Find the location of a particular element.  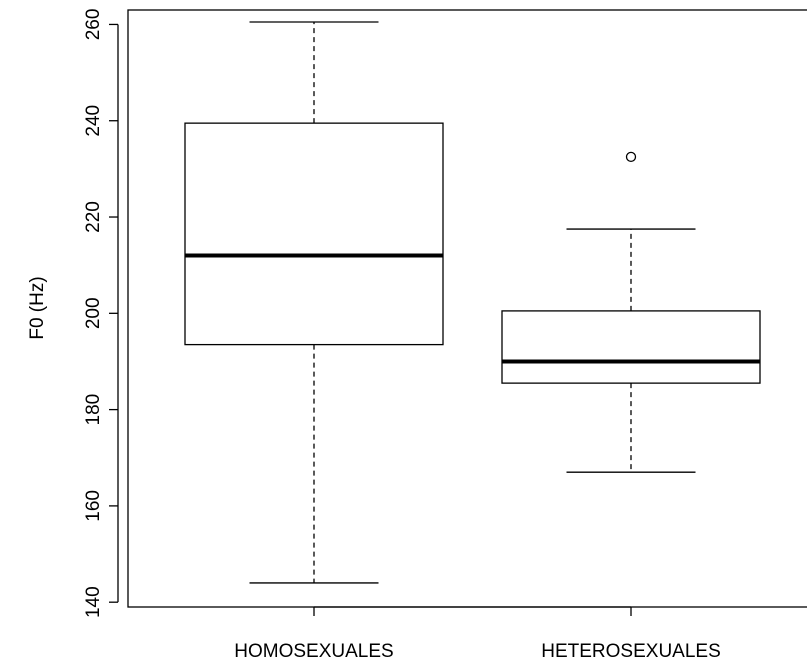

y-axis: 140 160 180 200 220 240 260 is located at coordinates (101, 313).